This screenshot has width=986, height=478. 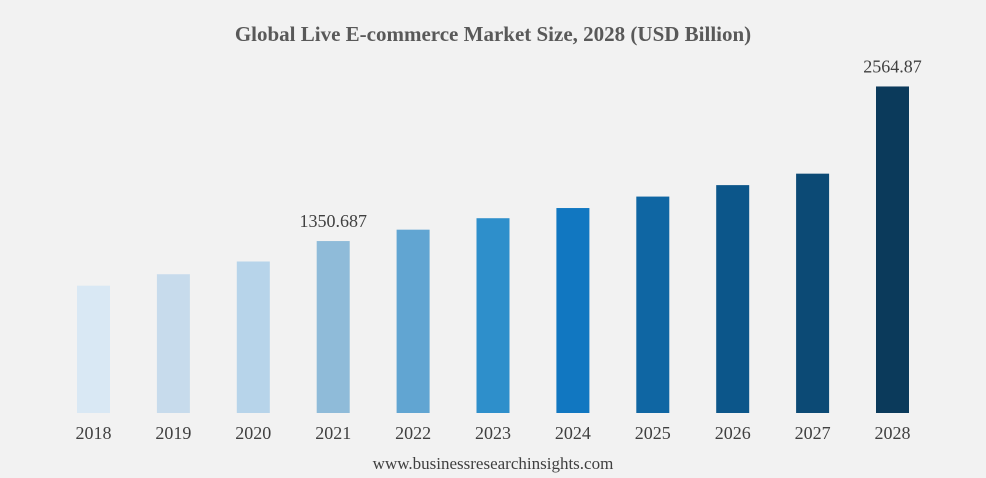 I want to click on bar-2022, so click(x=413, y=321).